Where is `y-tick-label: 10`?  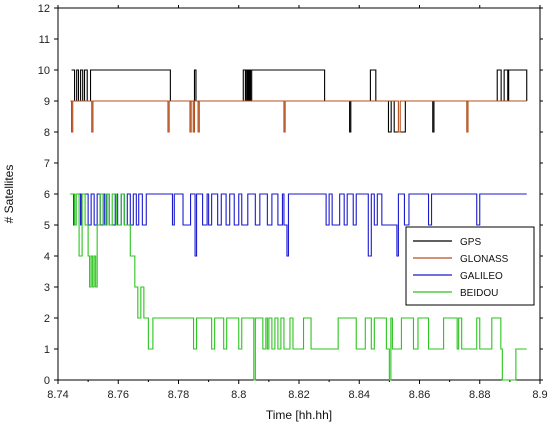
y-tick-label: 10 is located at coordinates (44, 71).